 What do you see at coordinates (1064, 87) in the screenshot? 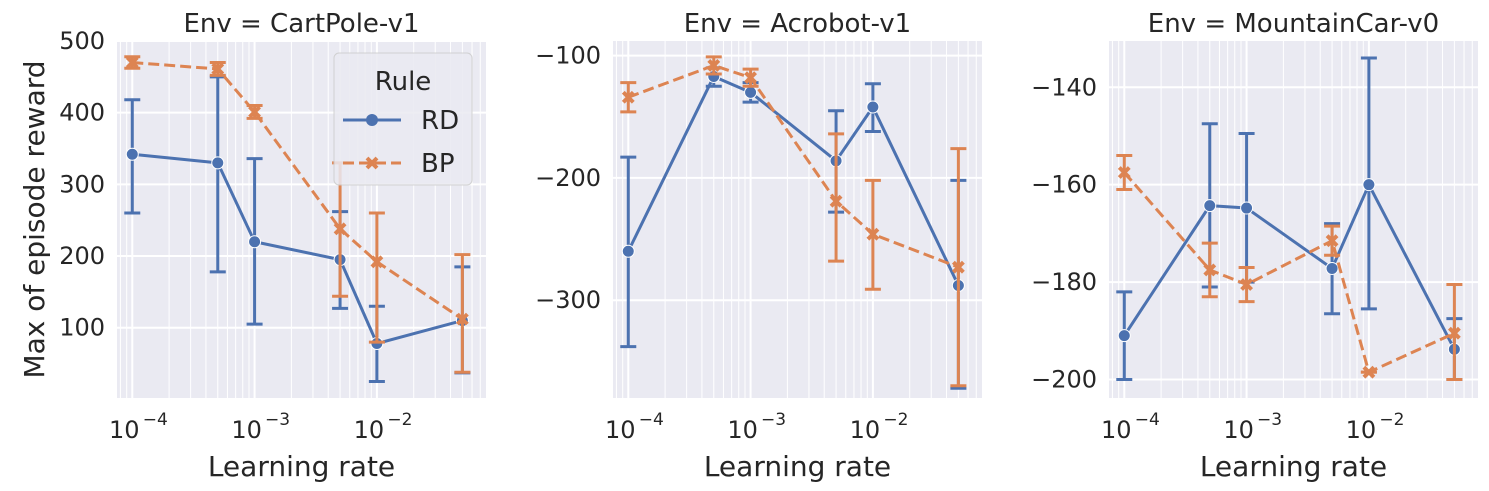
I see `y-tick-label: −140` at bounding box center [1064, 87].